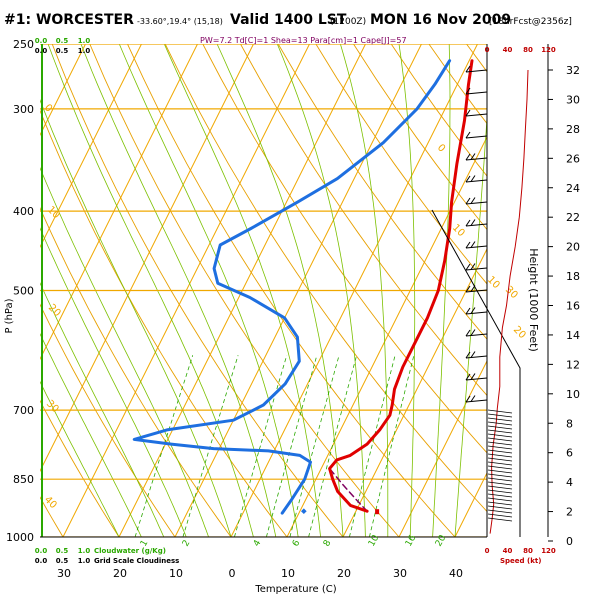 Image resolution: width=600 pixels, height=600 pixels. Describe the element at coordinates (41, 41) in the screenshot. I see `cloudwater-tick-top: 0.0` at that location.